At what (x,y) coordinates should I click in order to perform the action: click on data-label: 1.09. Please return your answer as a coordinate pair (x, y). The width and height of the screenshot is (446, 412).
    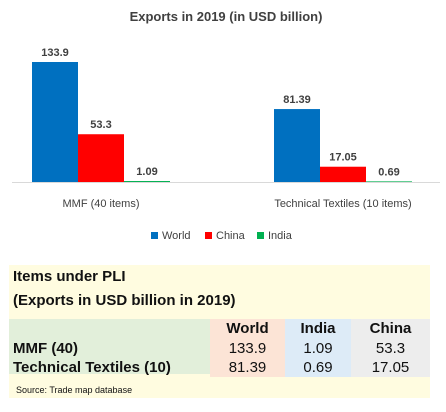
    Looking at the image, I should click on (146, 172).